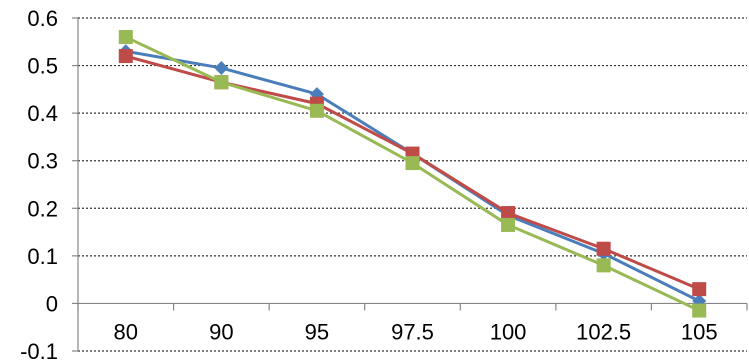 The image size is (749, 364). What do you see at coordinates (42, 208) in the screenshot?
I see `y-tick-label: 0.2` at bounding box center [42, 208].